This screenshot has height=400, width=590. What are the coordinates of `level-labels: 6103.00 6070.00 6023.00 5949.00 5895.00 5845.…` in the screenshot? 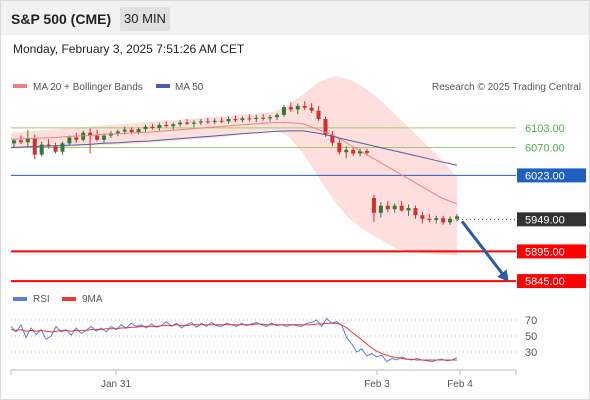 It's located at (551, 206).